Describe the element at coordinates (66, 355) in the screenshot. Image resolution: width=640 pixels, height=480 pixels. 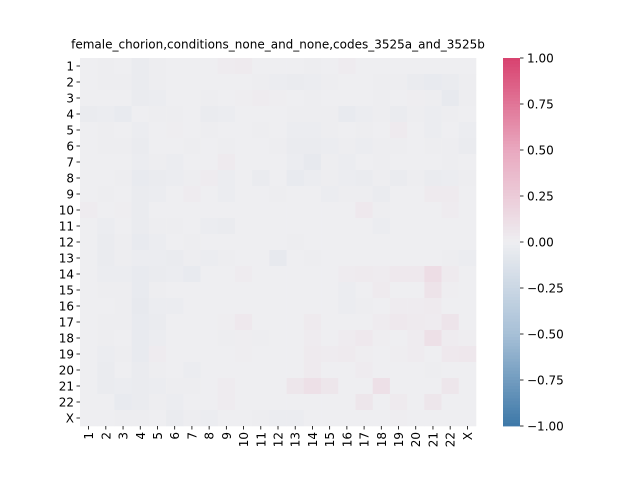
I see `y-tick-label: 19` at that location.